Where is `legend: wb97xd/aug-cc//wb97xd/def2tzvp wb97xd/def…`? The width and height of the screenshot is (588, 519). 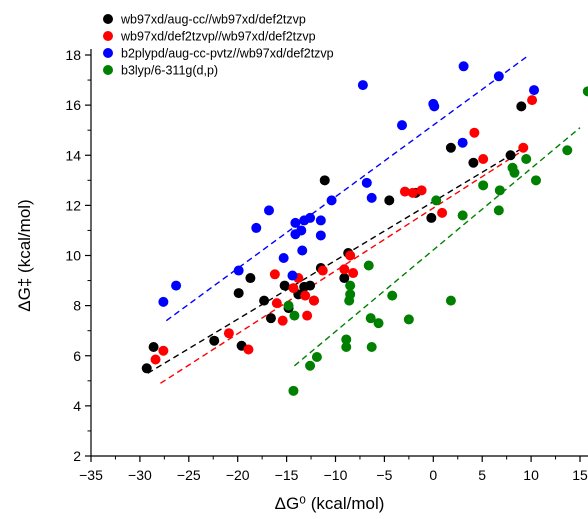
legend: wb97xd/aug-cc//wb97xd/def2tzvp wb97xd/def… is located at coordinates (218, 45).